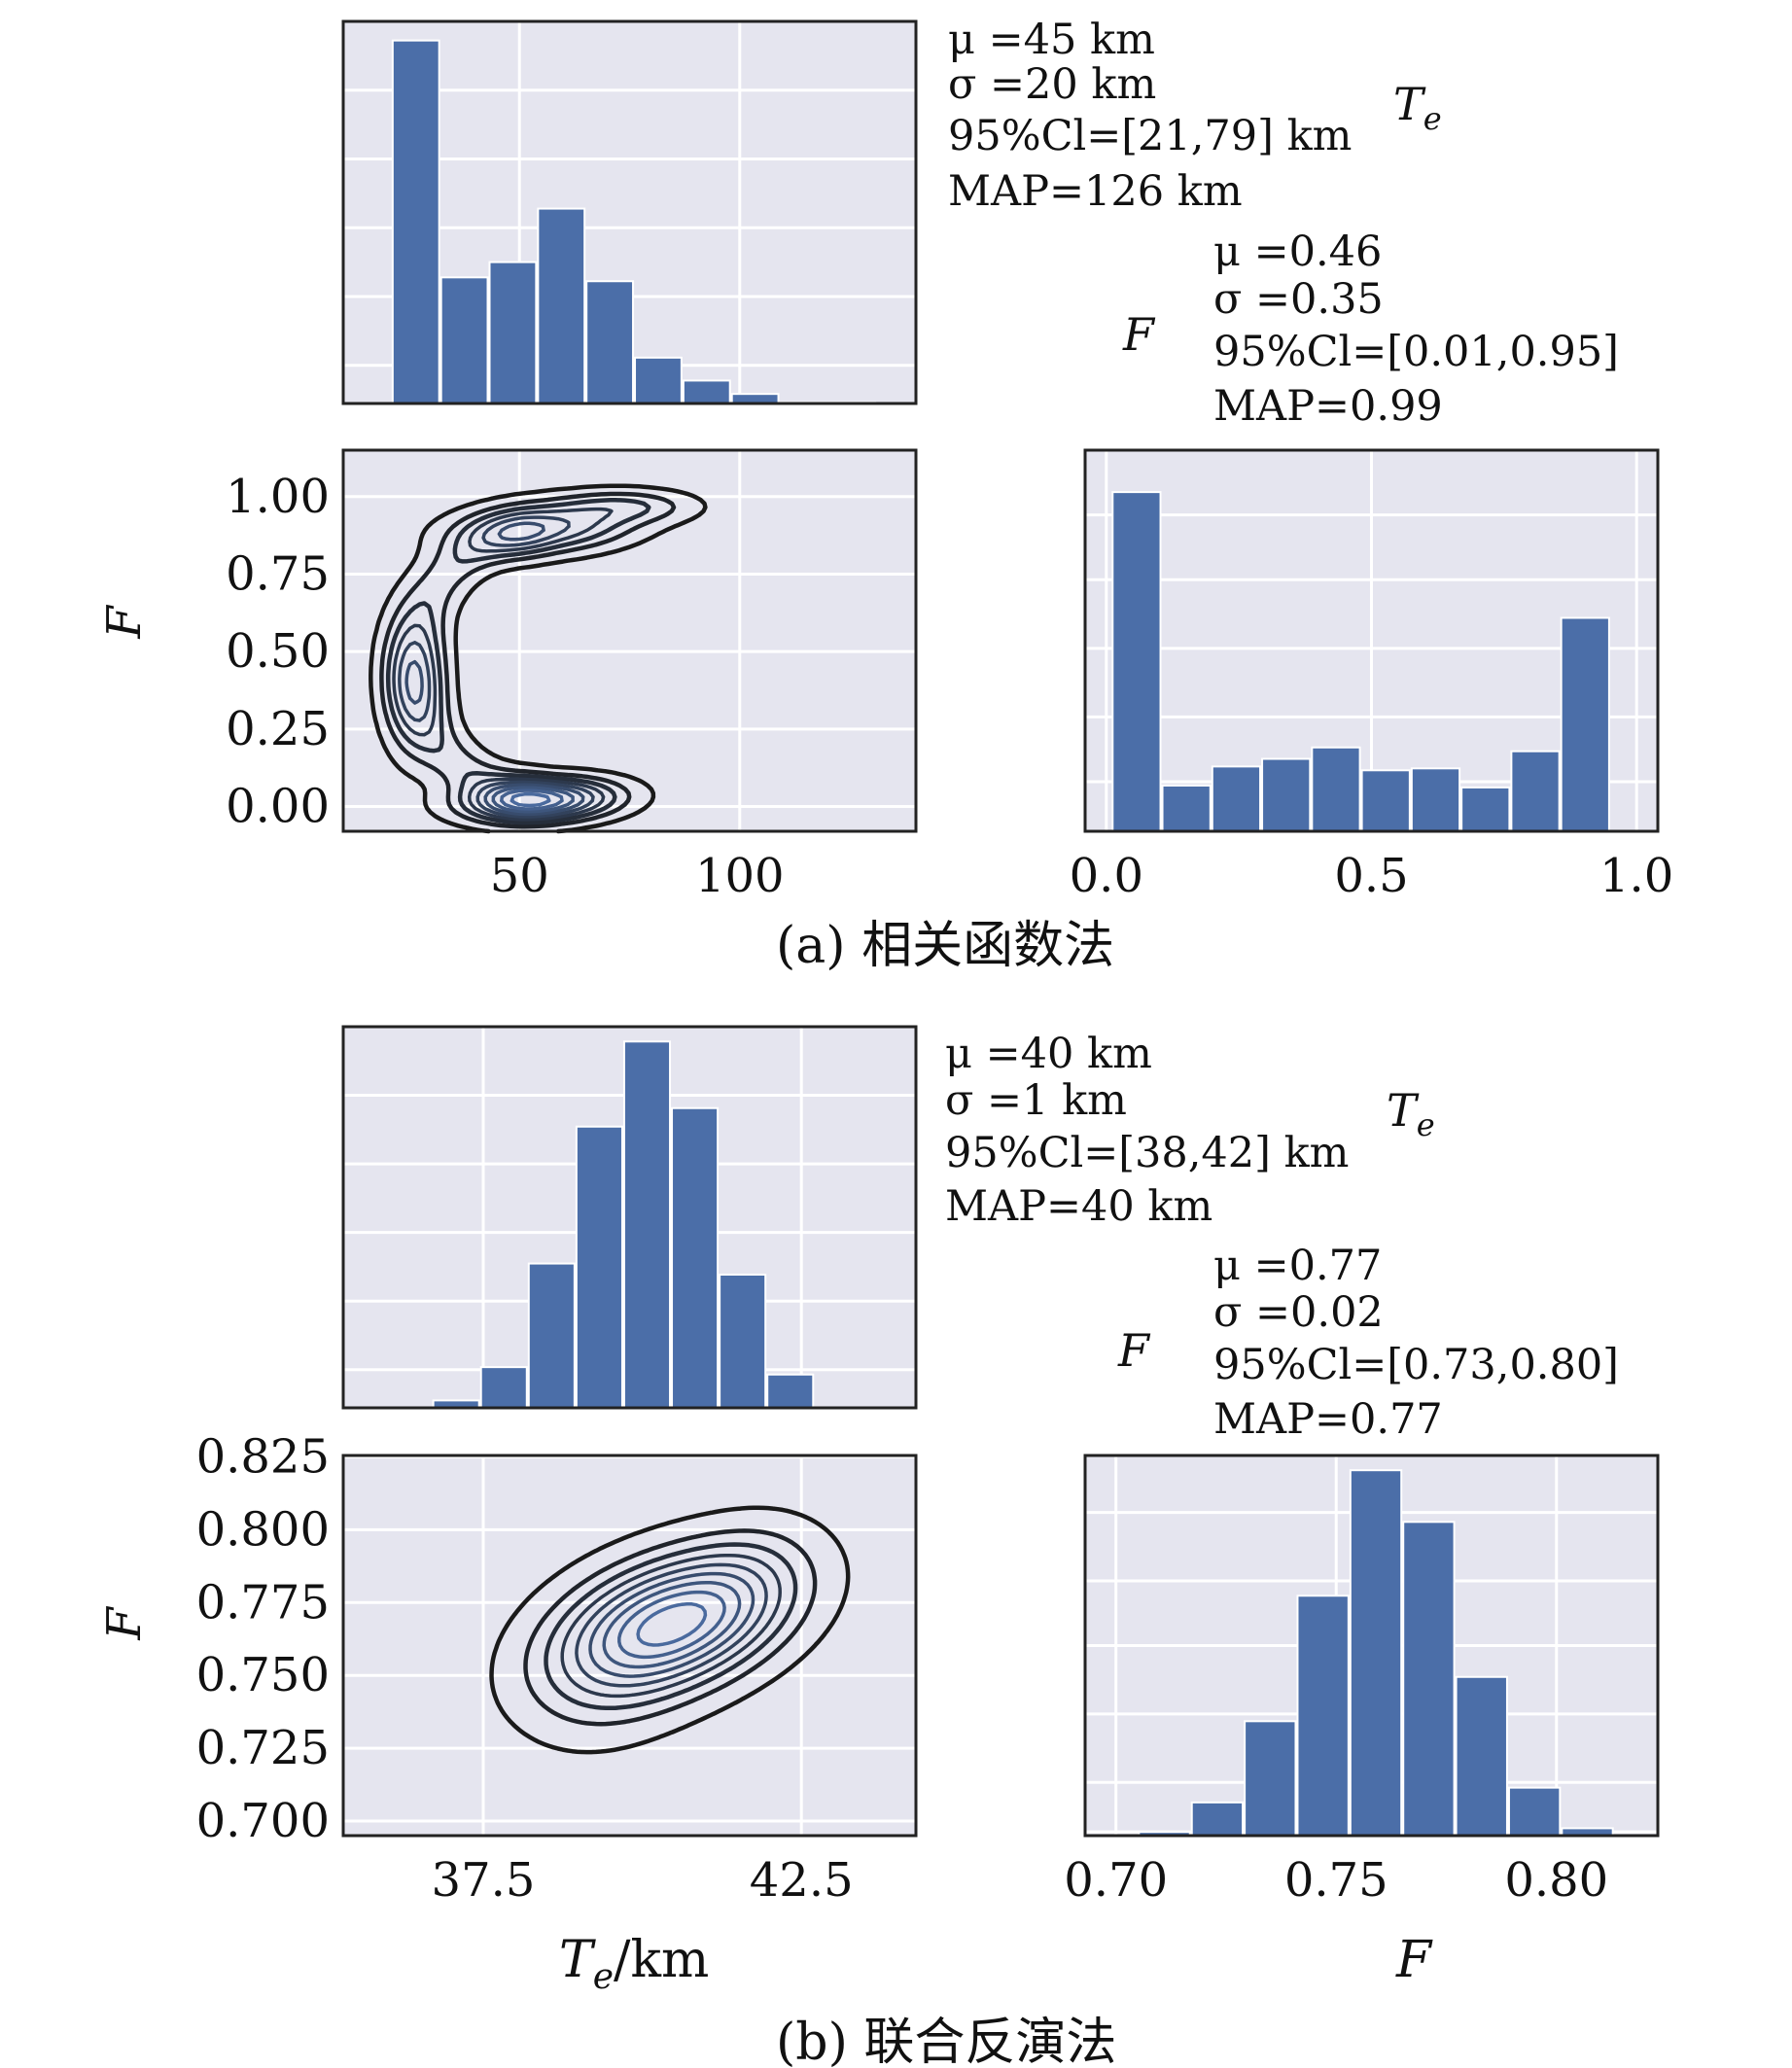  I want to click on a-f-stat-map: MAP=0.99, so click(1328, 406).